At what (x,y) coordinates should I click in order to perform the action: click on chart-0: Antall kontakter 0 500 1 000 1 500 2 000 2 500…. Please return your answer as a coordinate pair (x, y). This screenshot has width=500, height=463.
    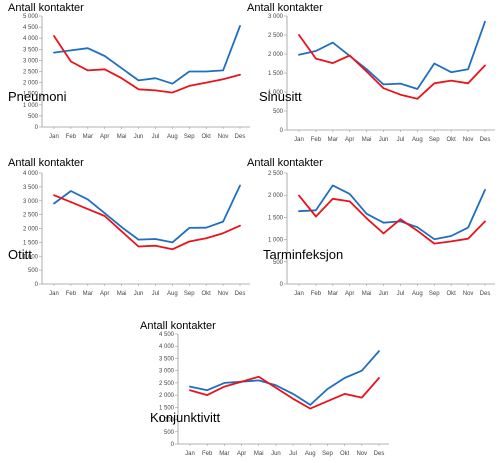
    Looking at the image, I should click on (129, 71).